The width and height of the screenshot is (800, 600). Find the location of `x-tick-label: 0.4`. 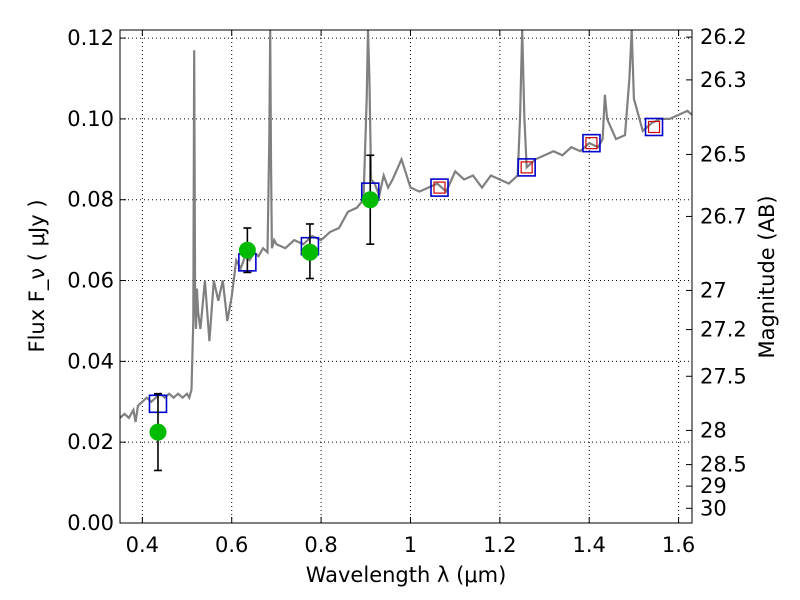

x-tick-label: 0.4 is located at coordinates (142, 545).